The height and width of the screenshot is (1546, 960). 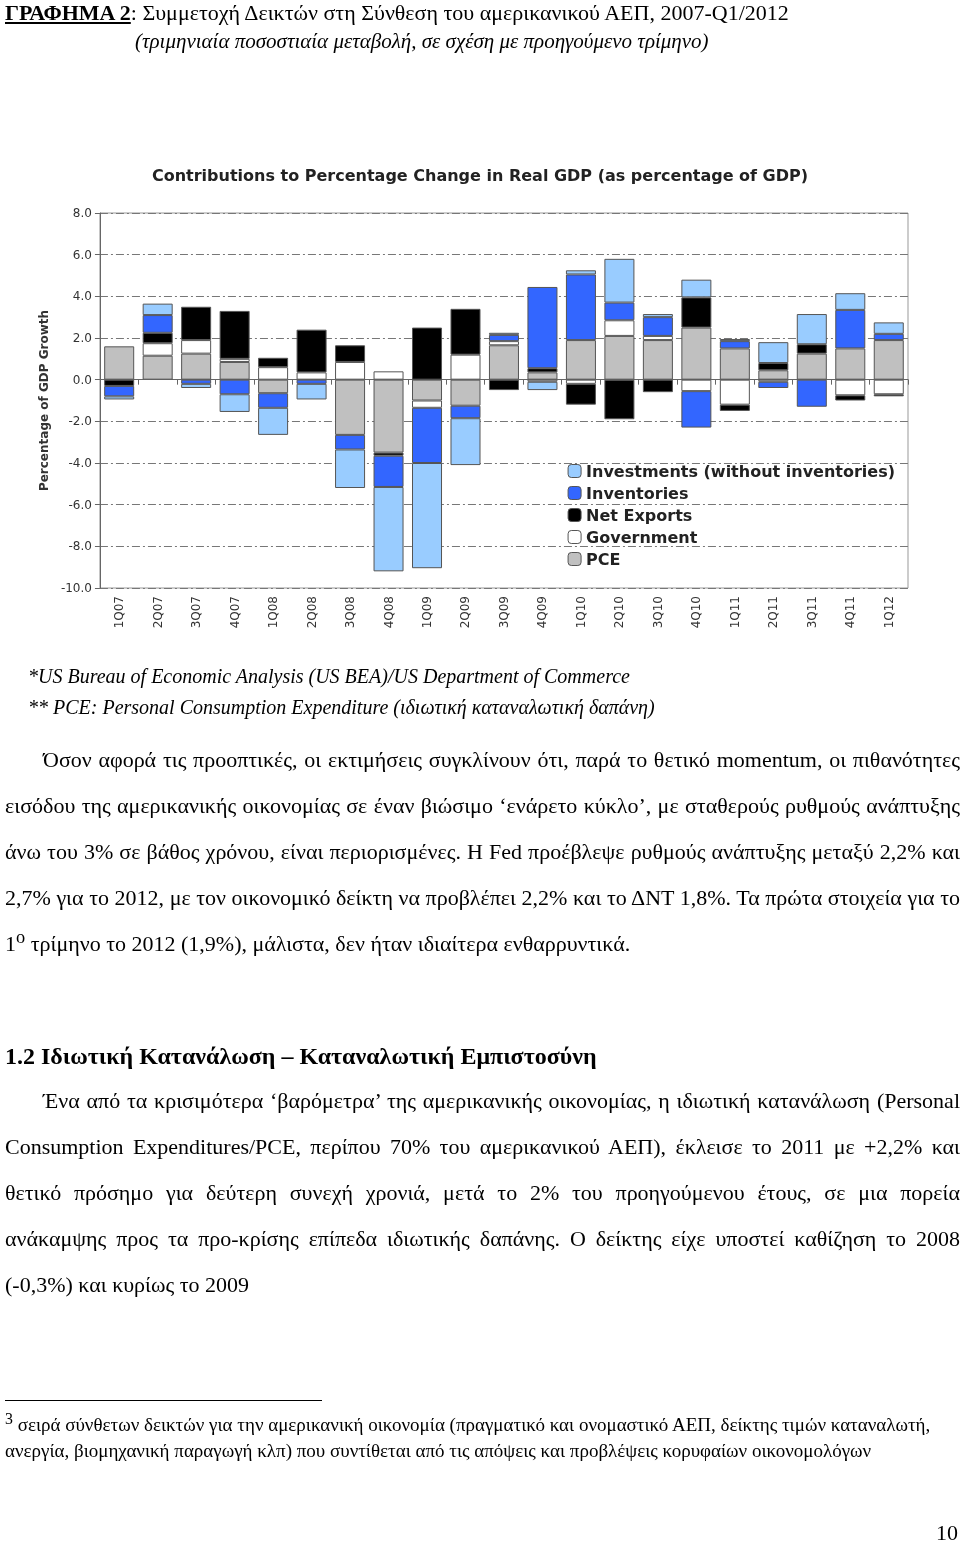 I want to click on x-tick-label: 2Q11, so click(x=773, y=612).